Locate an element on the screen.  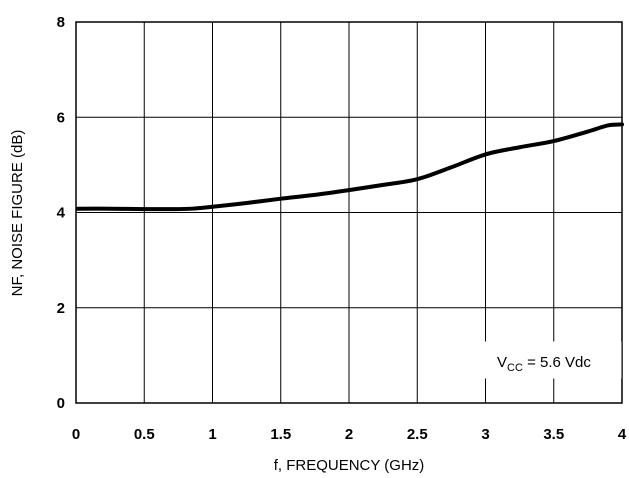
x-tick-label-2: 1 is located at coordinates (212, 434).